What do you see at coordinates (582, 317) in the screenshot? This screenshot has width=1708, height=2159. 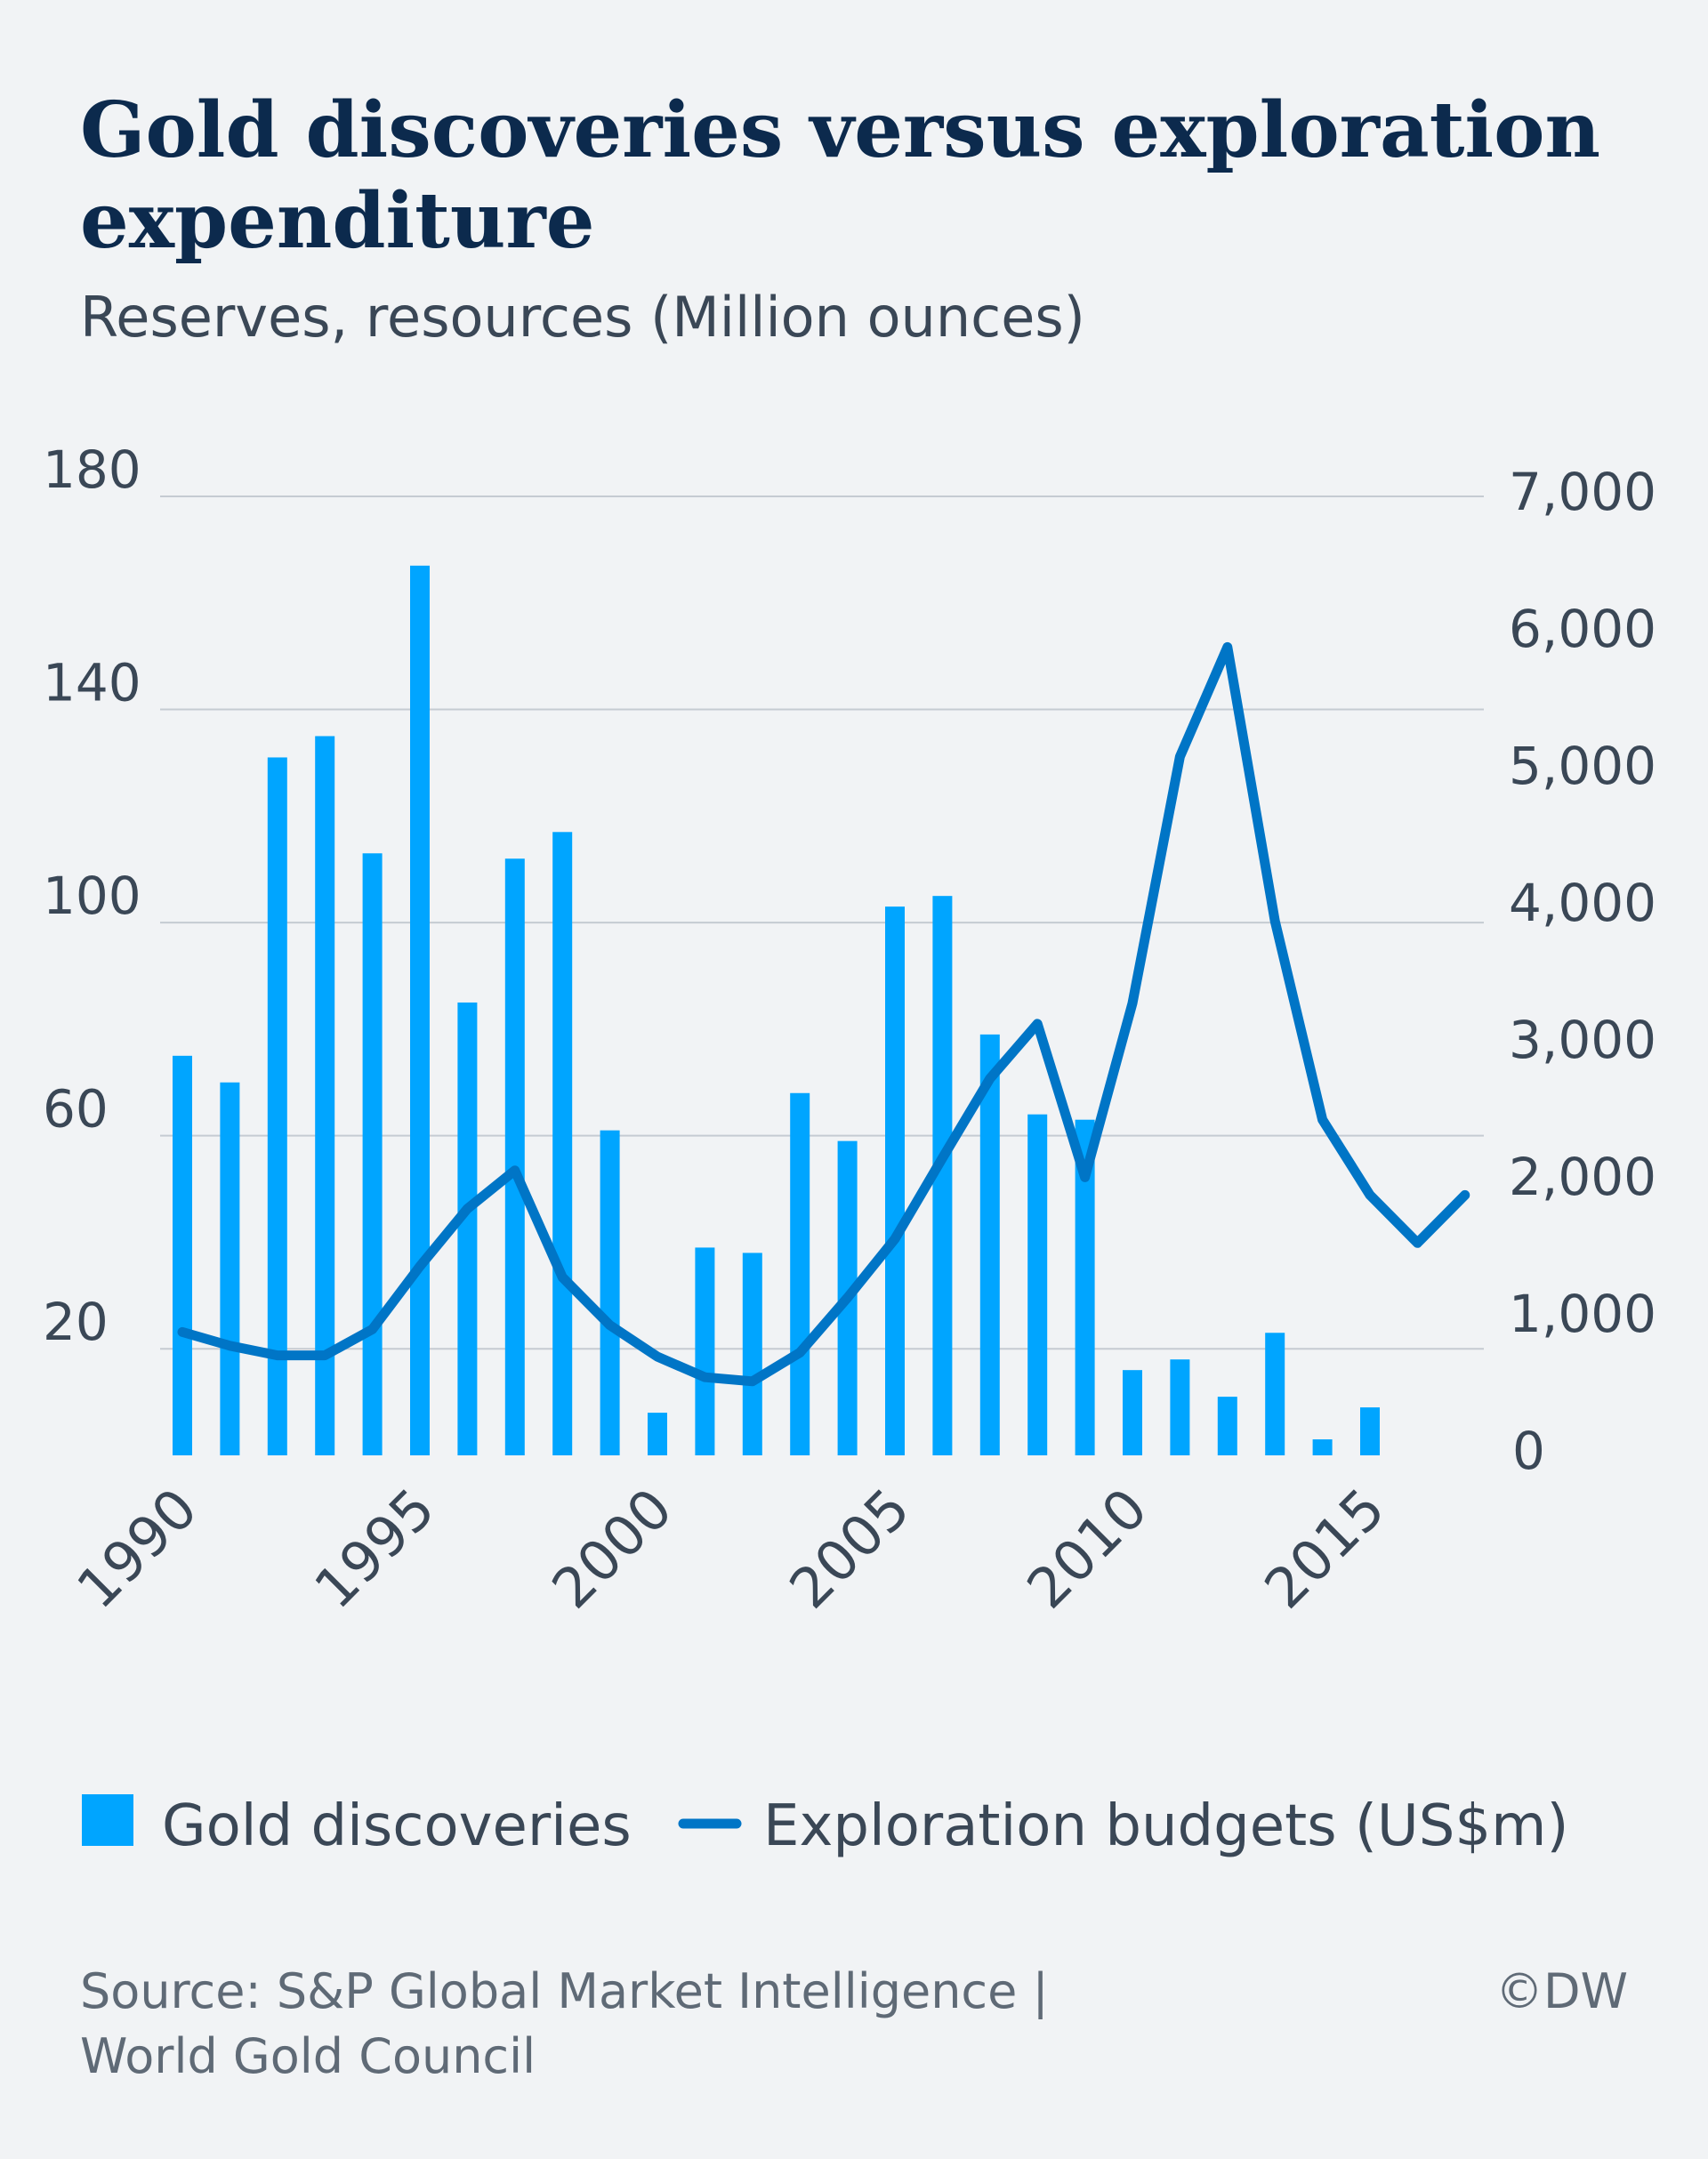 I see `chart-subtitle: Reserves, resources (Million ounces)` at bounding box center [582, 317].